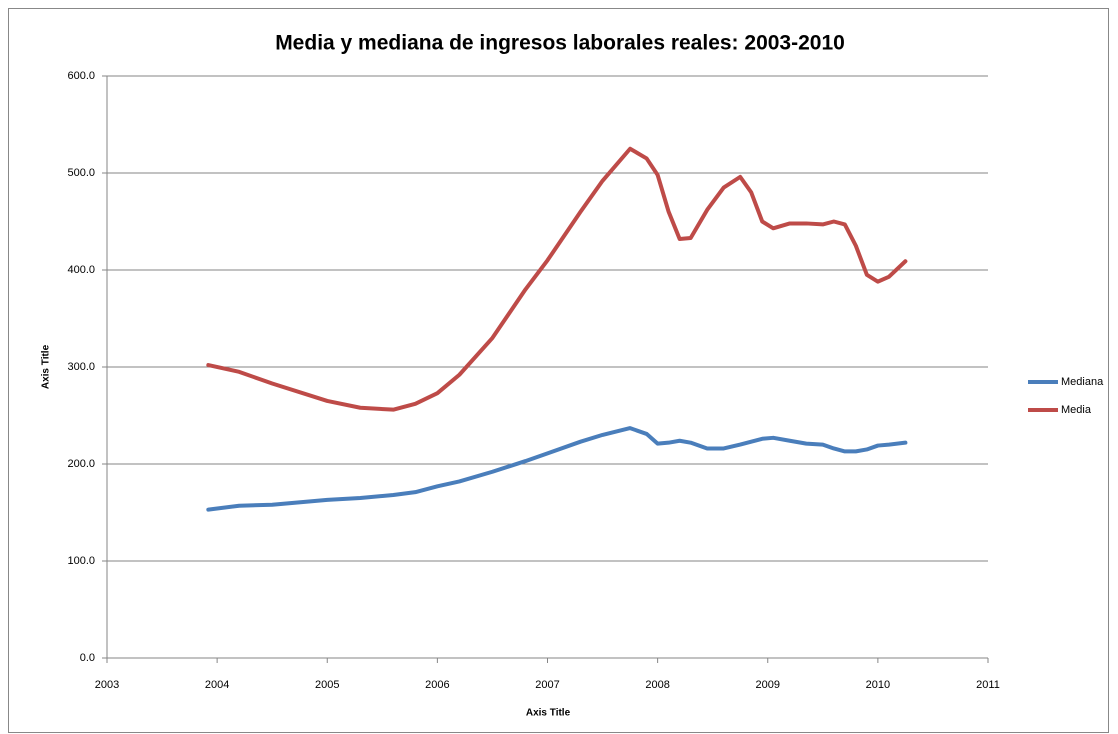 The height and width of the screenshot is (734, 1118). What do you see at coordinates (547, 685) in the screenshot?
I see `x-tick-label: 2007` at bounding box center [547, 685].